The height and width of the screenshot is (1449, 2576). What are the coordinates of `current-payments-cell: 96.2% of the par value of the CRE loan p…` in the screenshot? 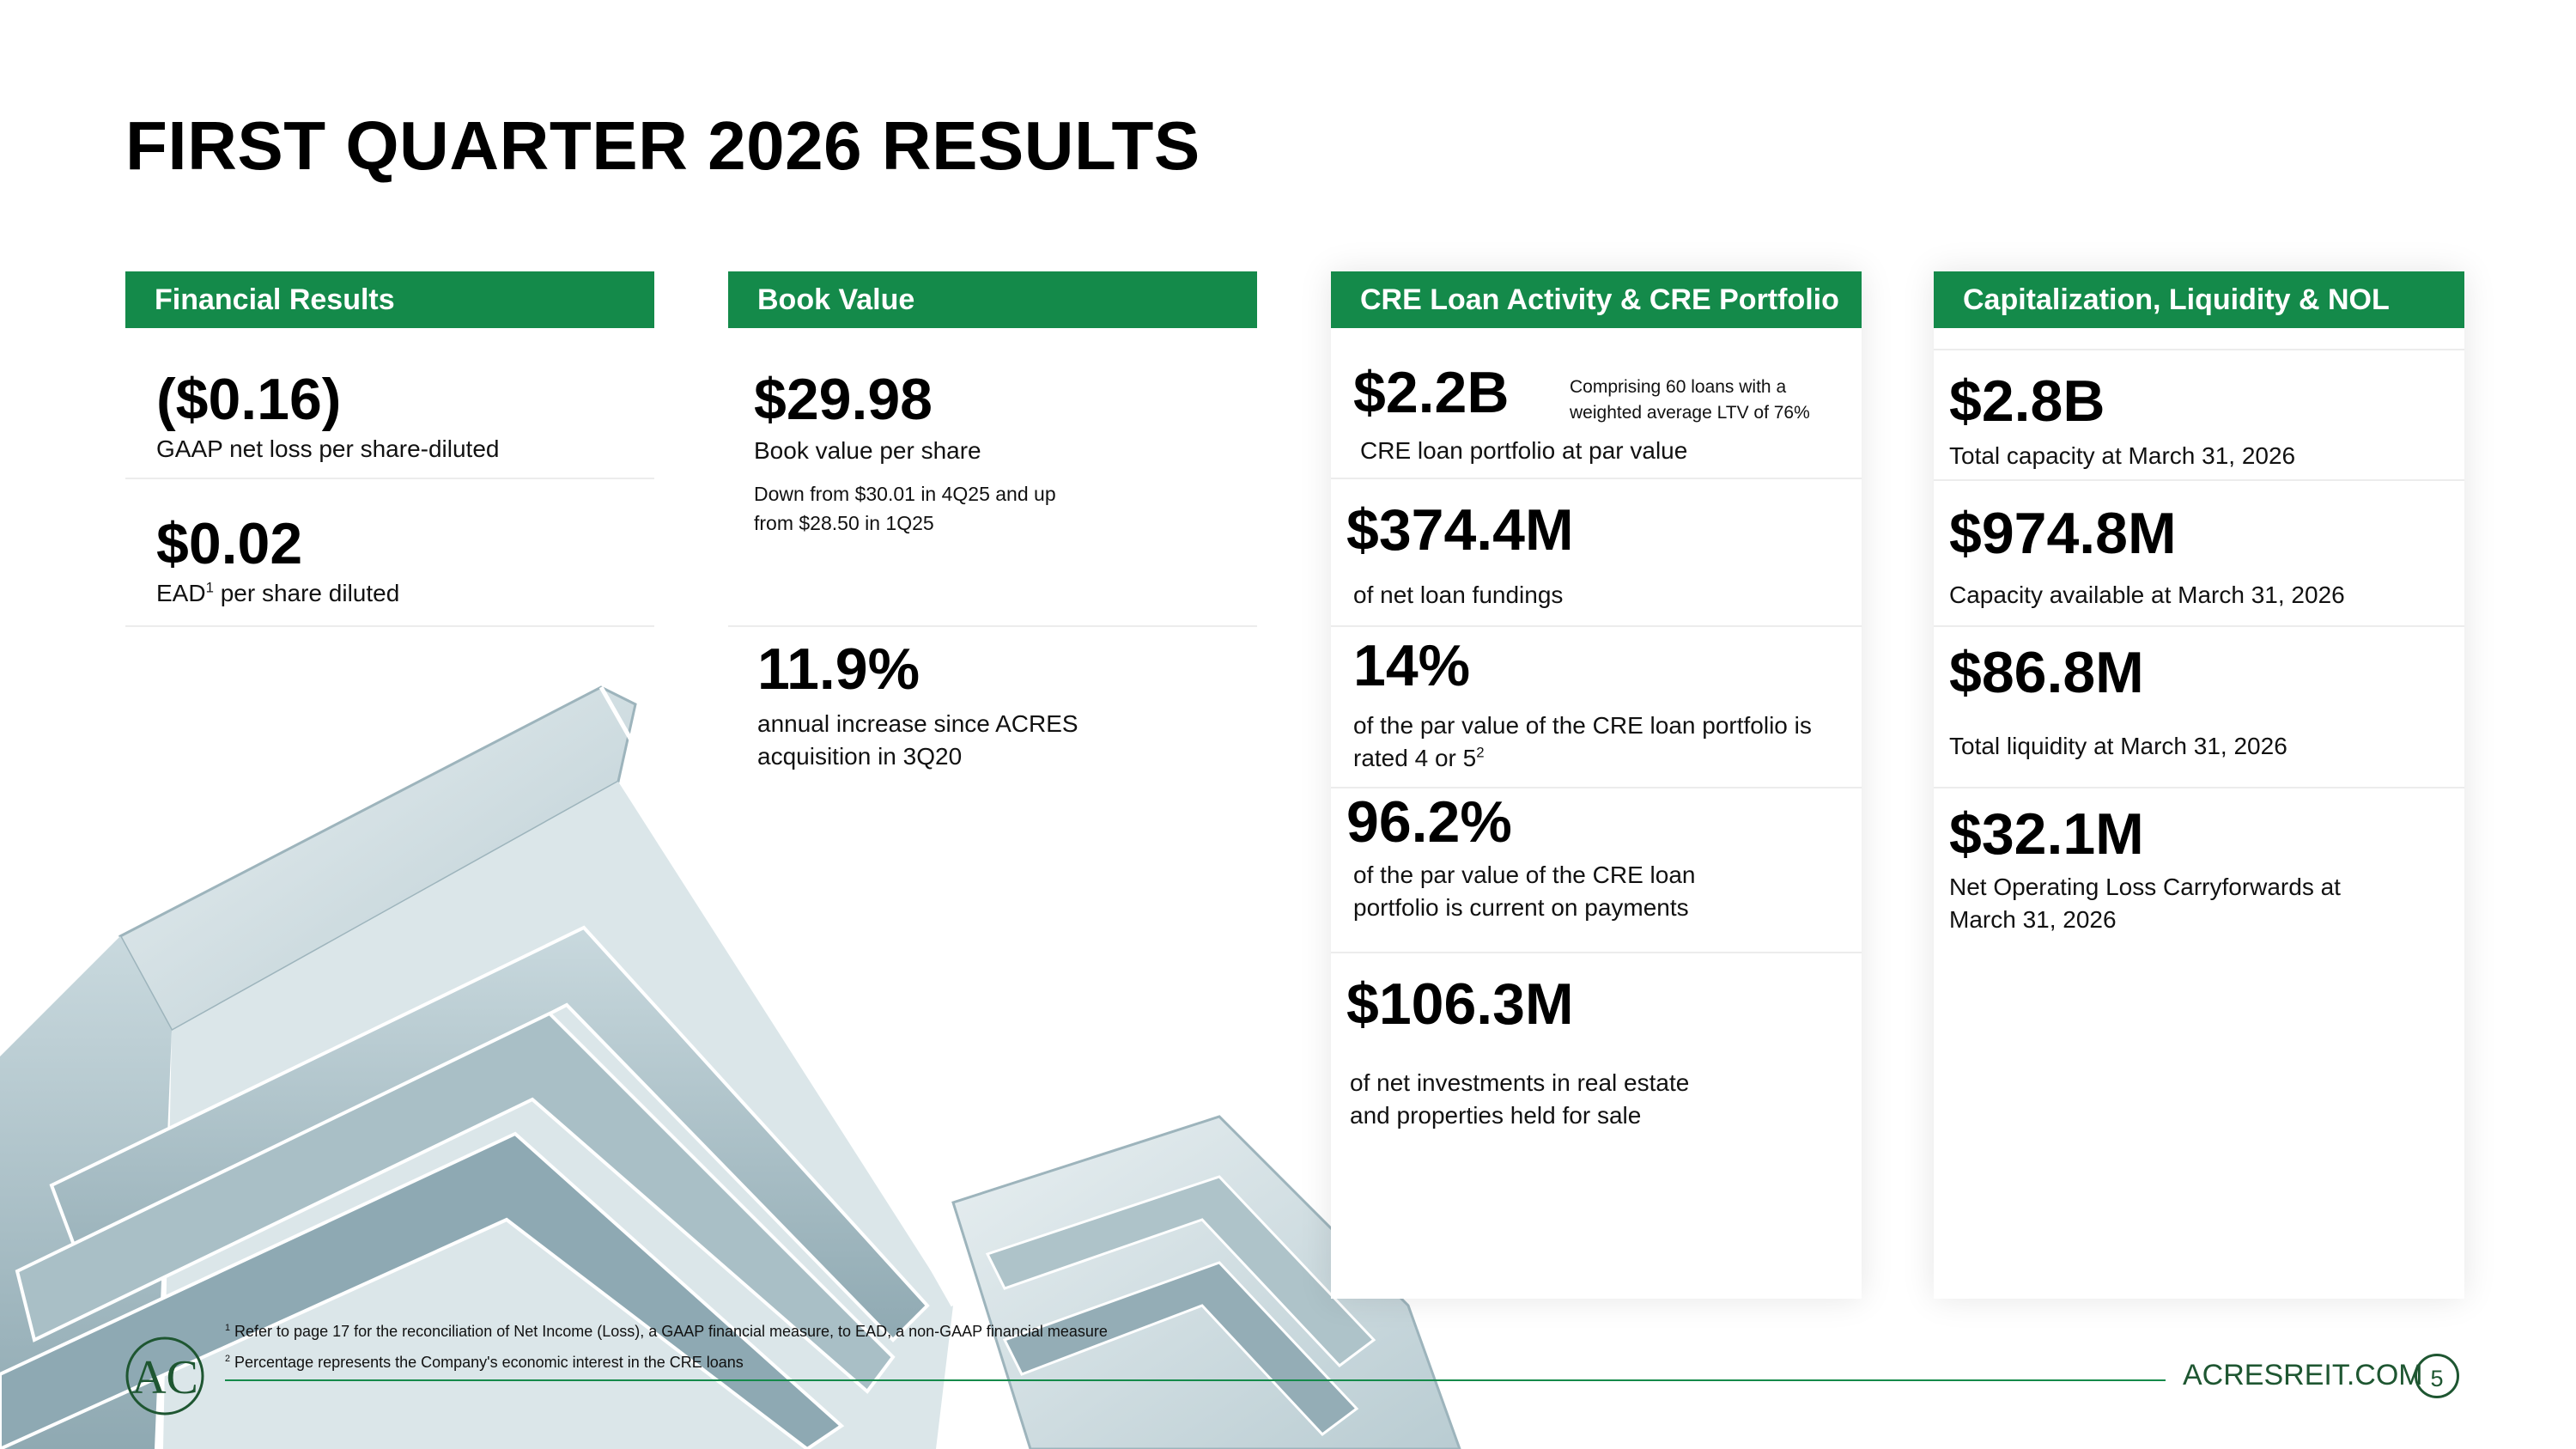 It's located at (1597, 870).